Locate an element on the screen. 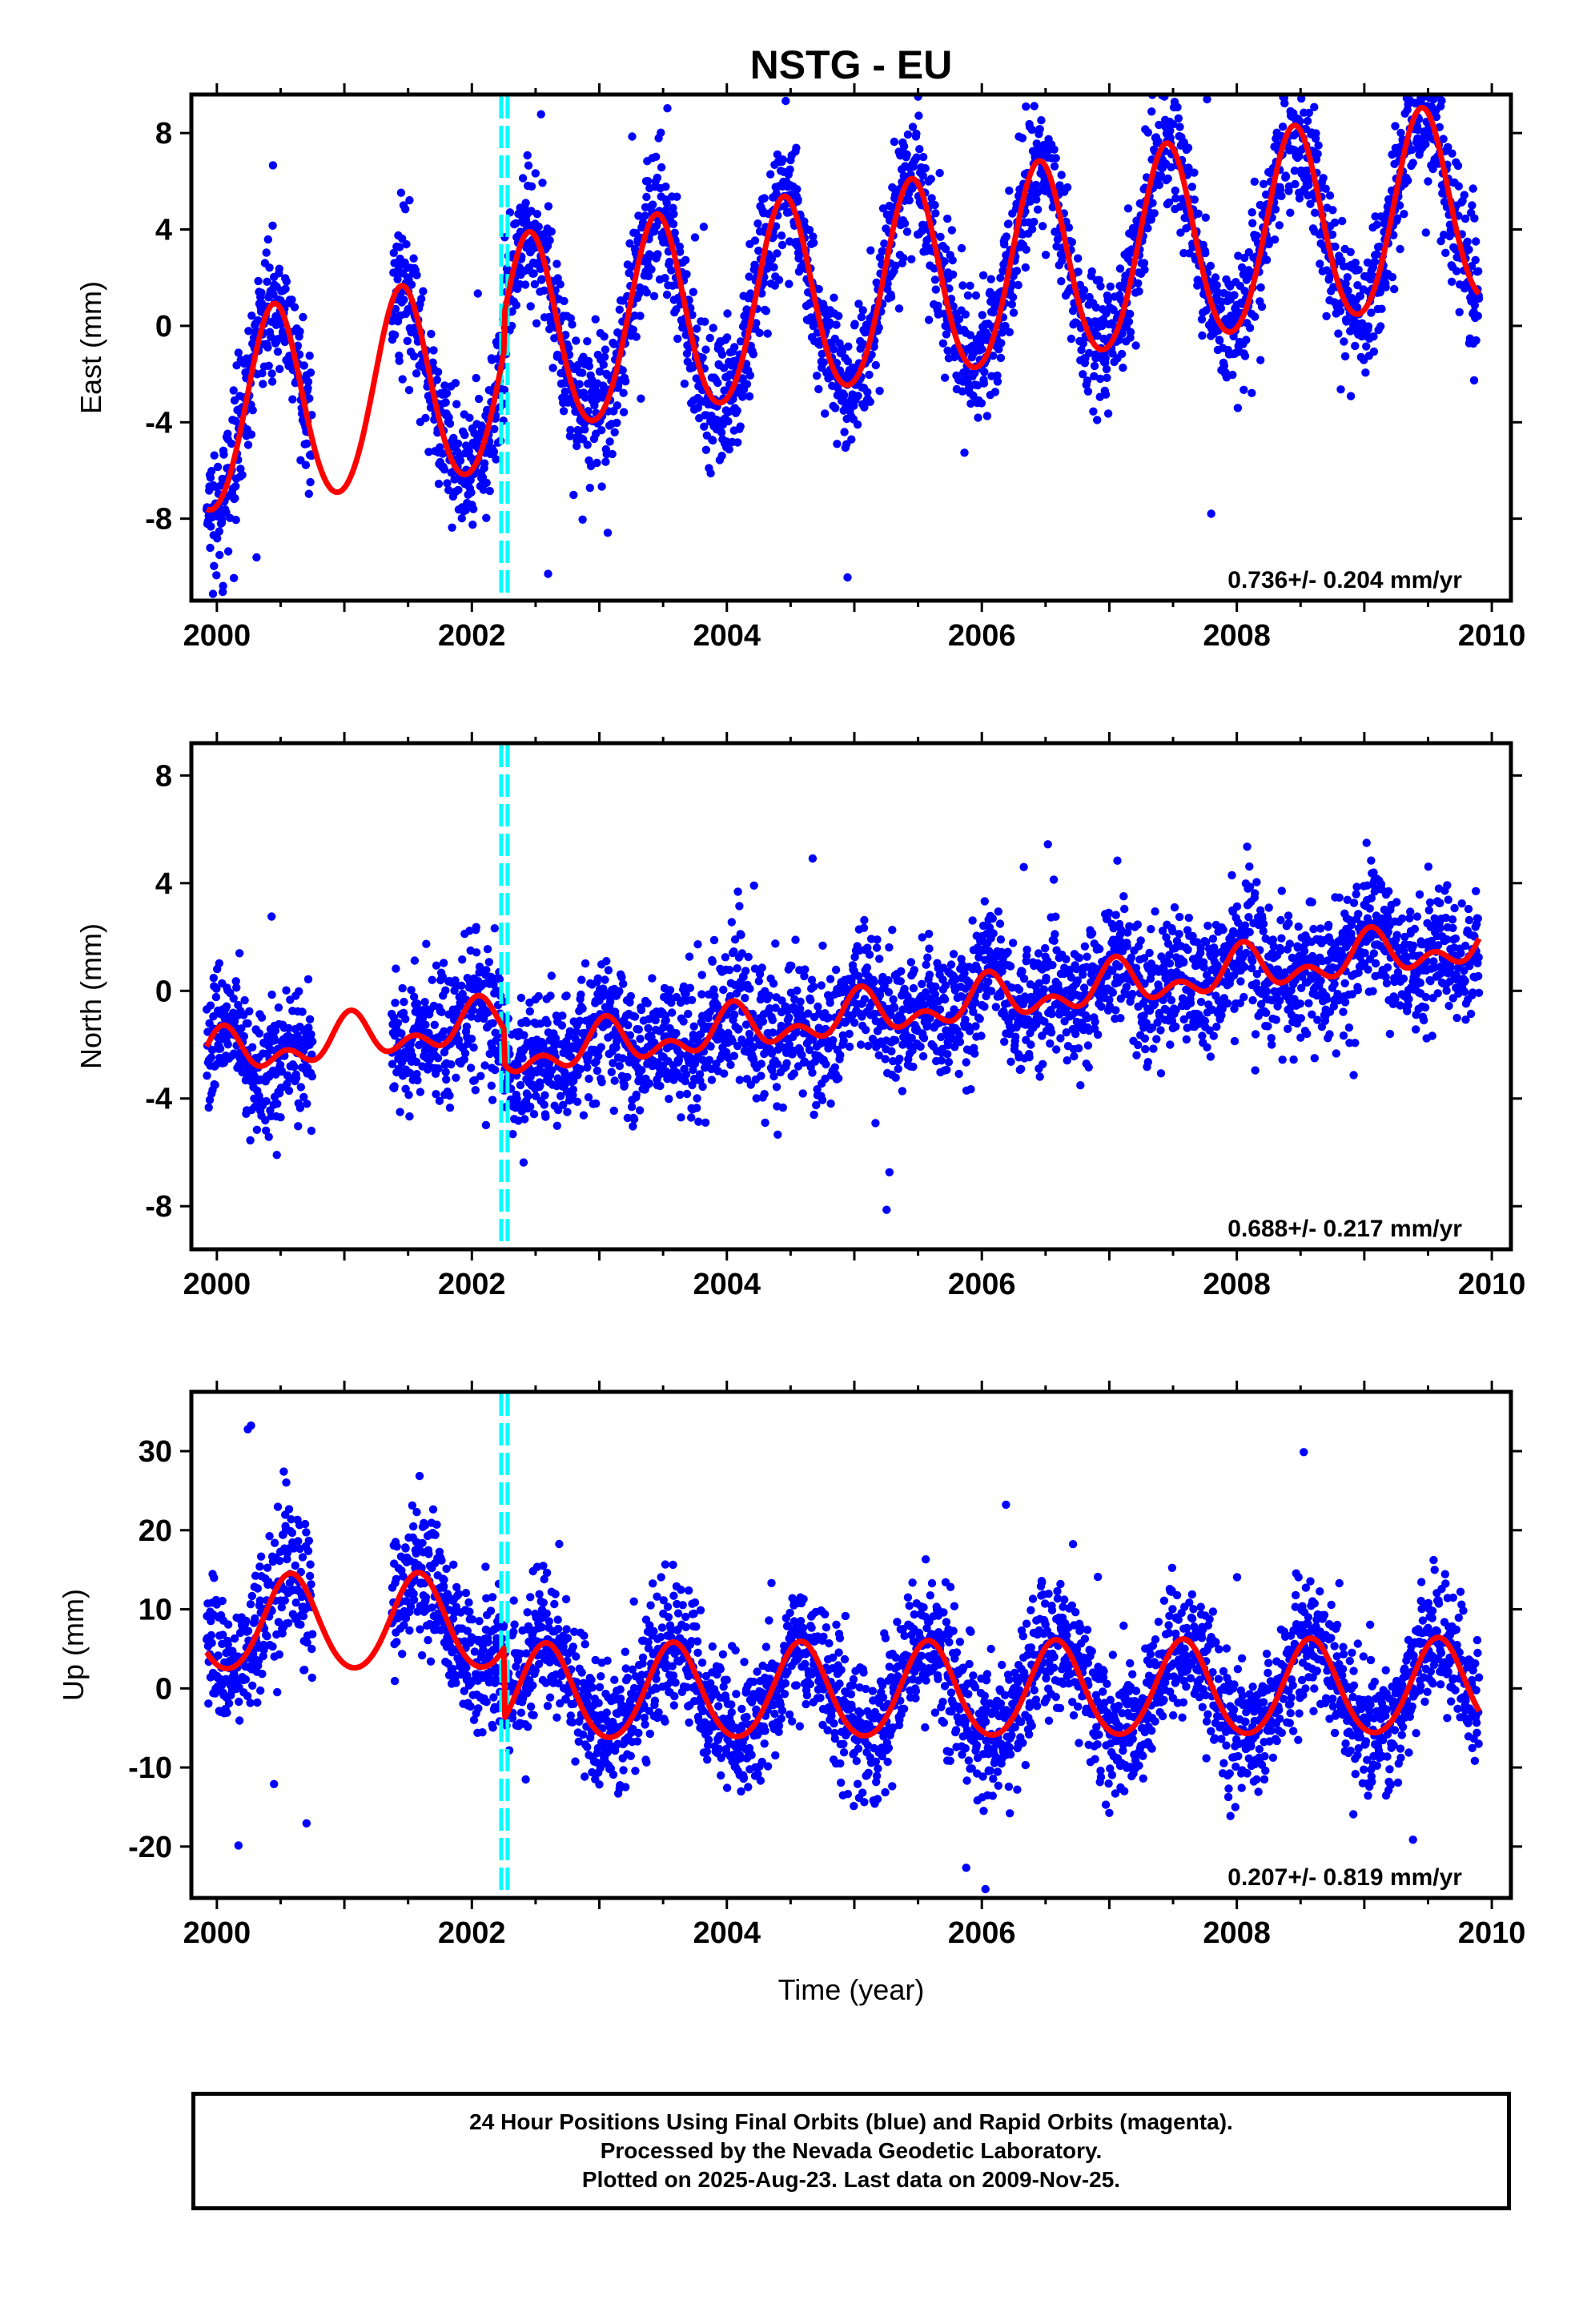 Image resolution: width=1591 pixels, height=2324 pixels. rate-label: 0.736+/- 0.204 mm/yr is located at coordinates (1344, 580).